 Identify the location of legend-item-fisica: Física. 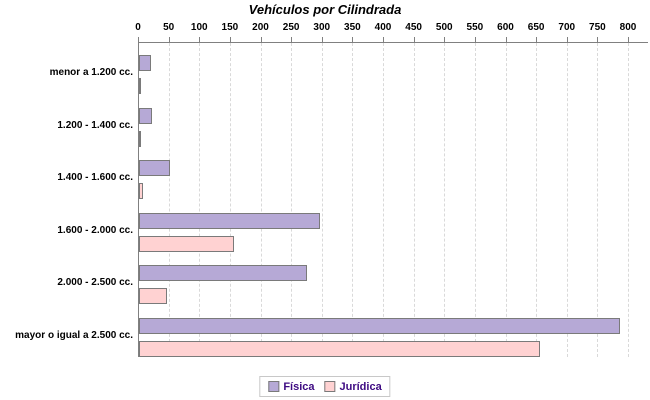
(291, 386).